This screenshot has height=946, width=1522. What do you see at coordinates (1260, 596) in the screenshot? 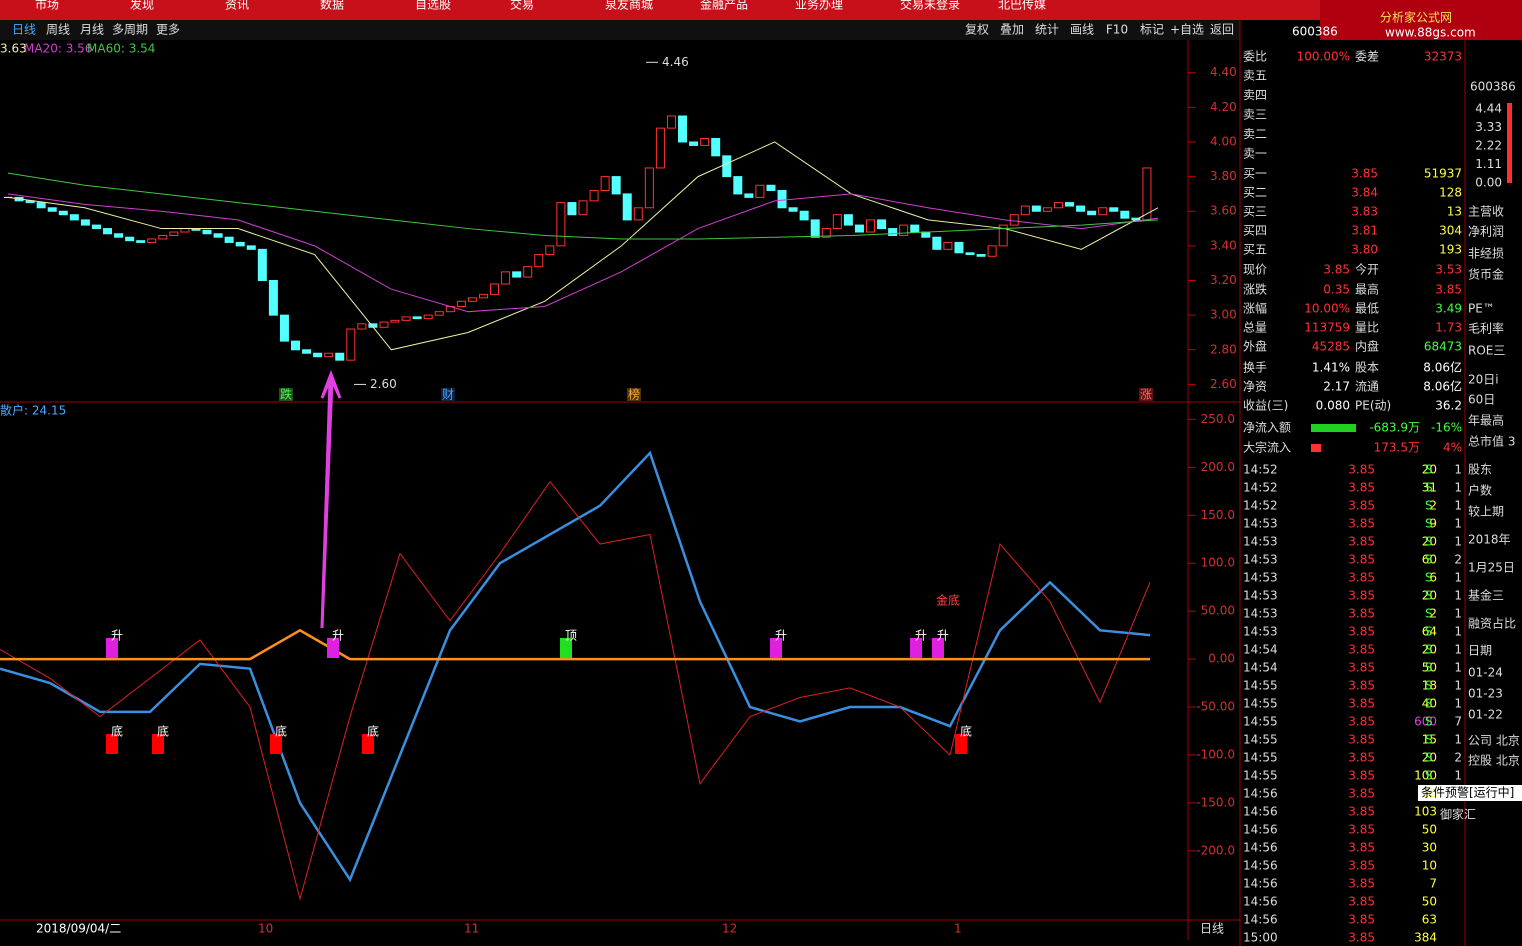
I see `trade: 14:53` at bounding box center [1260, 596].